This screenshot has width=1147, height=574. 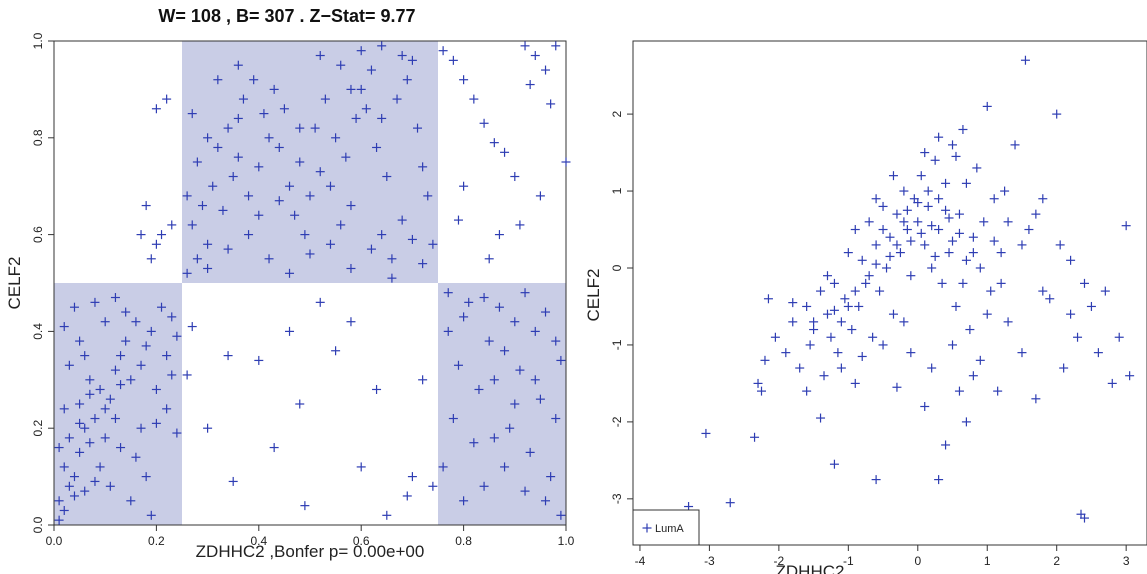 What do you see at coordinates (666, 527) in the screenshot?
I see `legend: LumA` at bounding box center [666, 527].